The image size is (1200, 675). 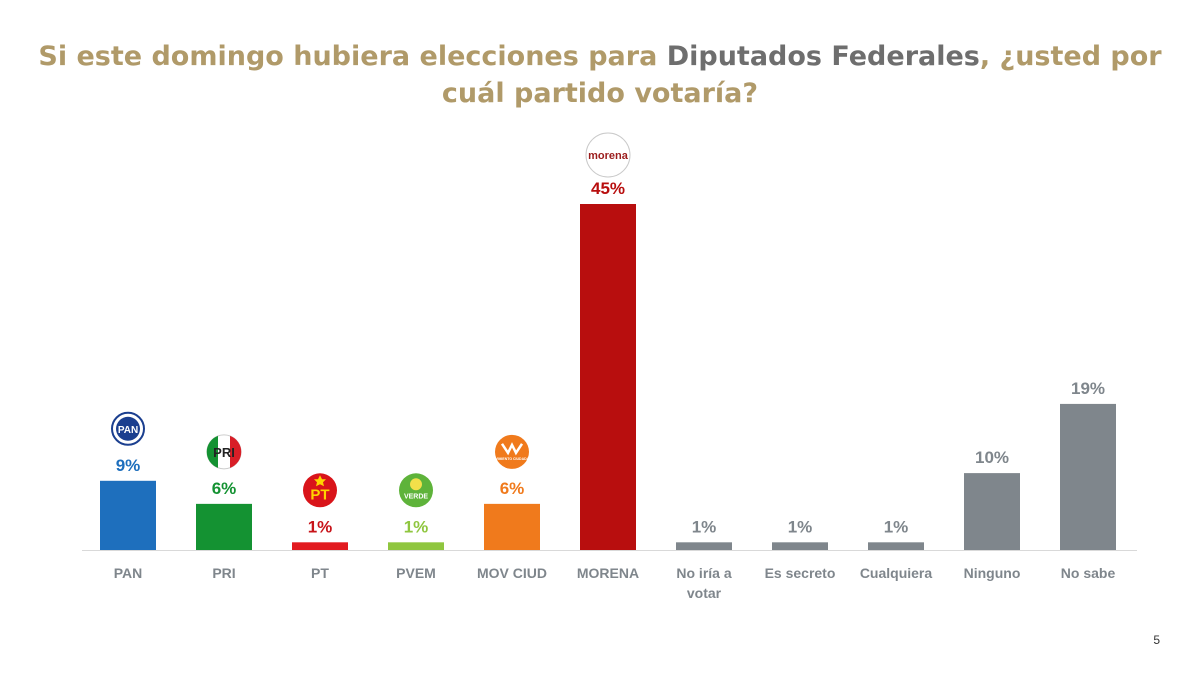 I want to click on category-label-mov-ciud: MOV CIUD, so click(x=512, y=573).